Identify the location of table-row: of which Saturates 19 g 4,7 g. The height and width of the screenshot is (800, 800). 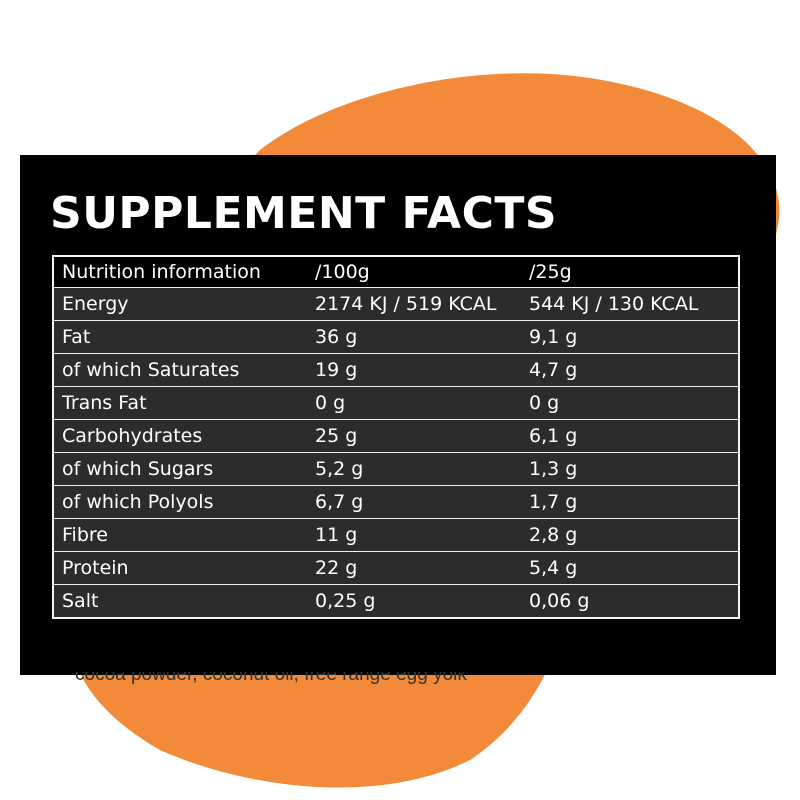
(396, 370).